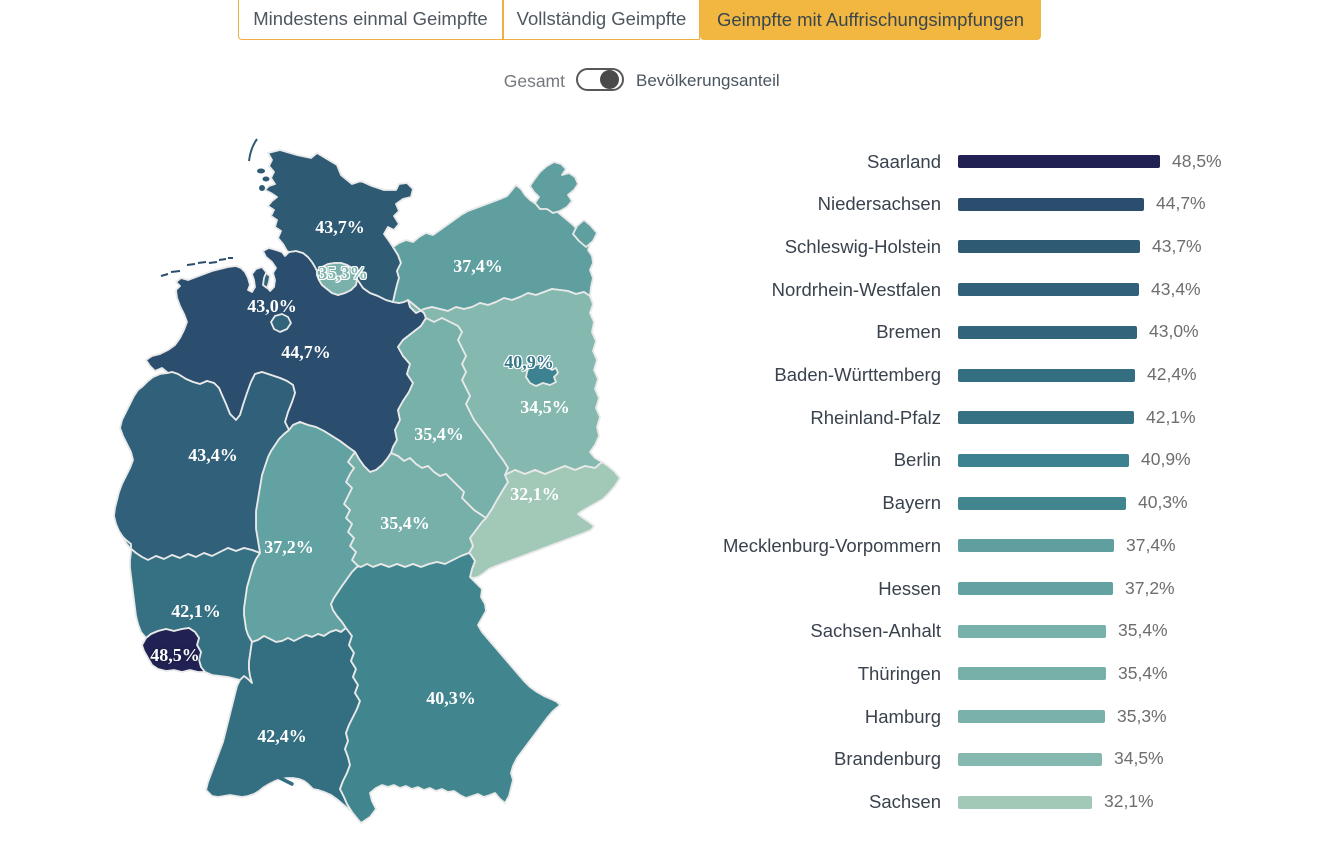 Image resolution: width=1335 pixels, height=842 pixels. I want to click on svg-text: 37,4%, so click(478, 266).